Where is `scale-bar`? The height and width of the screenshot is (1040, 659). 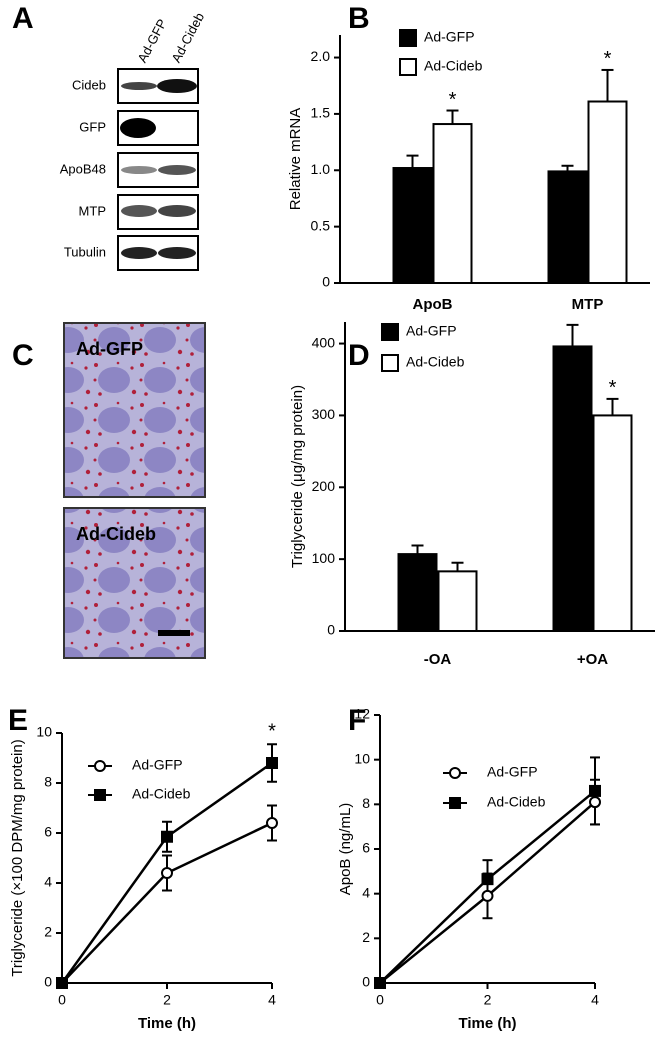
scale-bar is located at coordinates (174, 633).